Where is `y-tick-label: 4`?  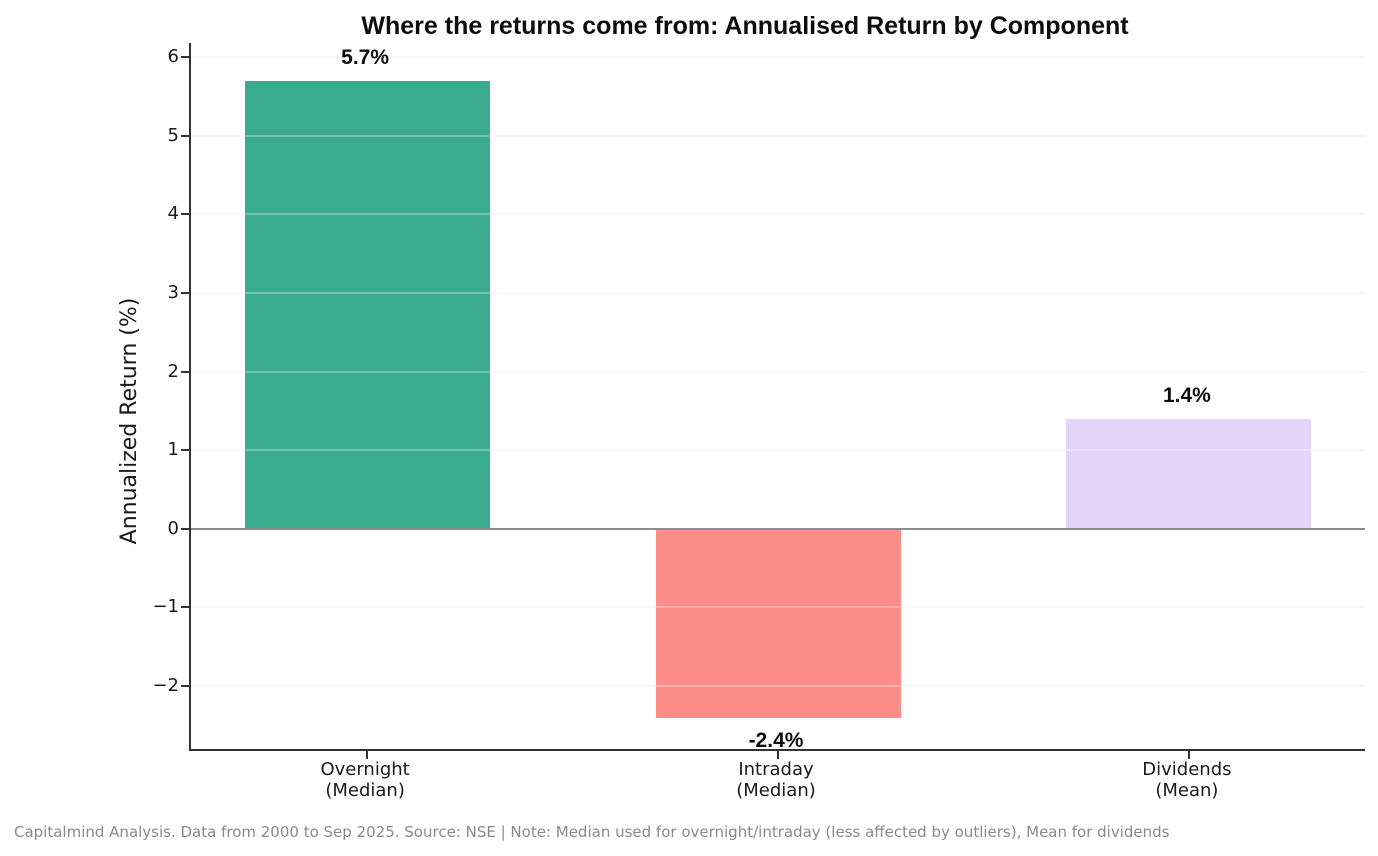 y-tick-label: 4 is located at coordinates (173, 214).